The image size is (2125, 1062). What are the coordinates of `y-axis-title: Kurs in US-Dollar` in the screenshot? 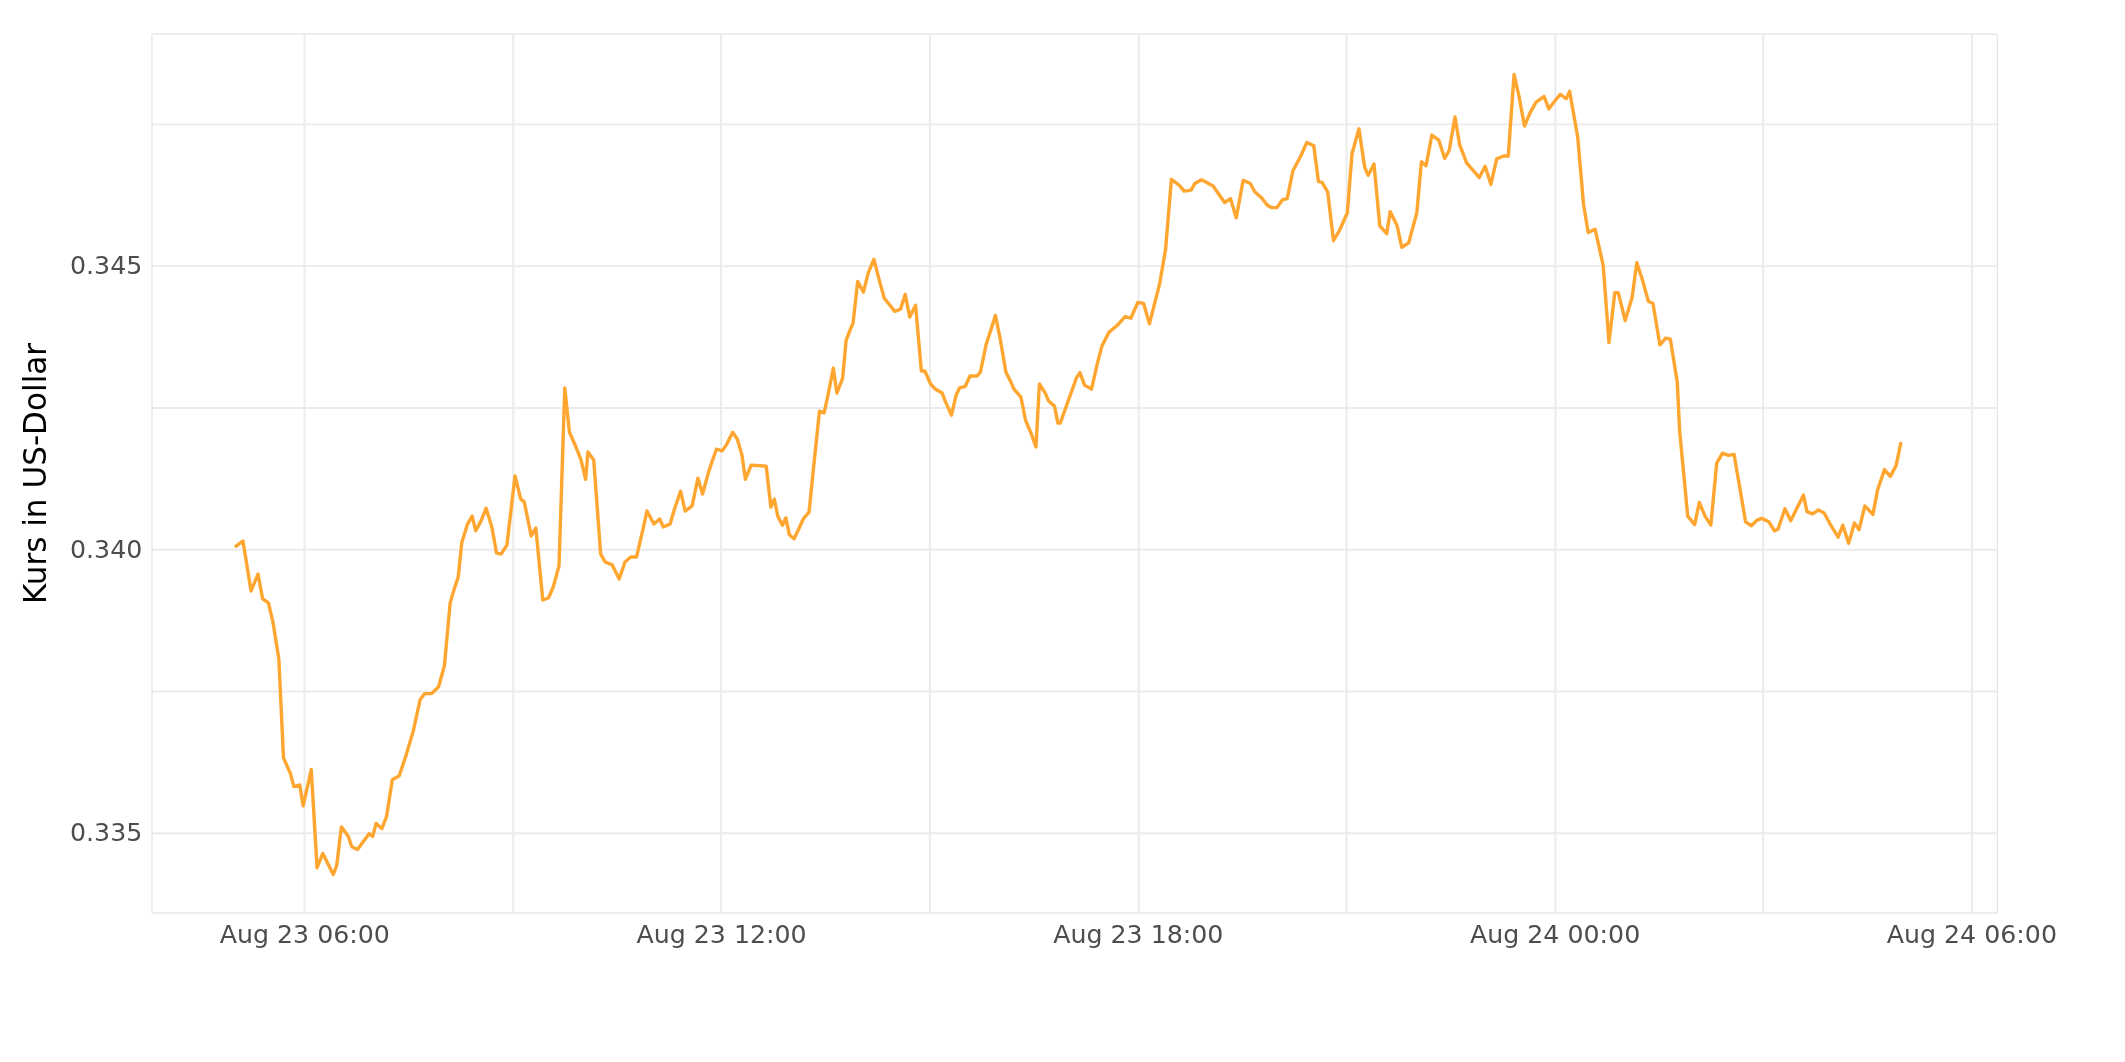 It's located at (34, 473).